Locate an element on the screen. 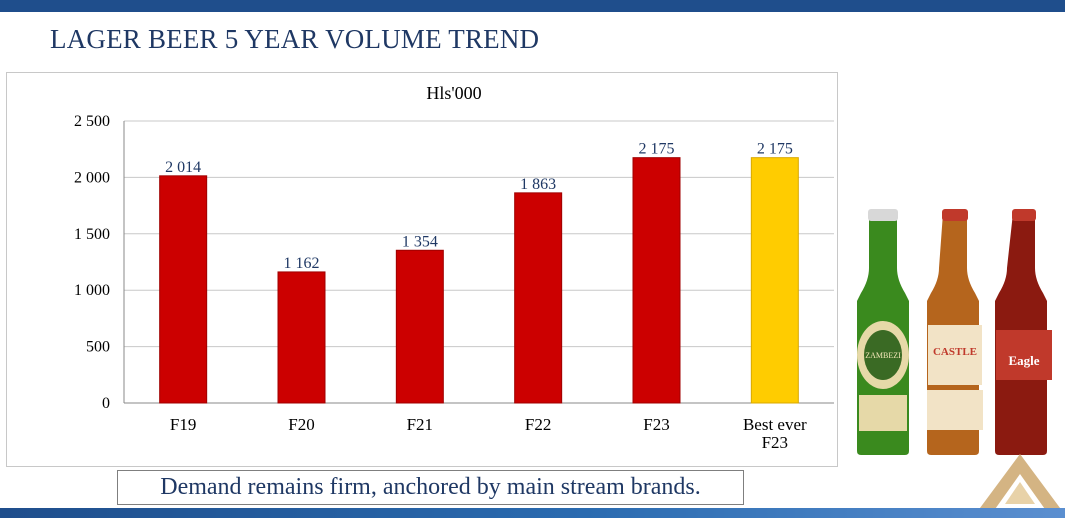 This screenshot has width=1065, height=518. y-tick-label: 2 000 is located at coordinates (92, 177).